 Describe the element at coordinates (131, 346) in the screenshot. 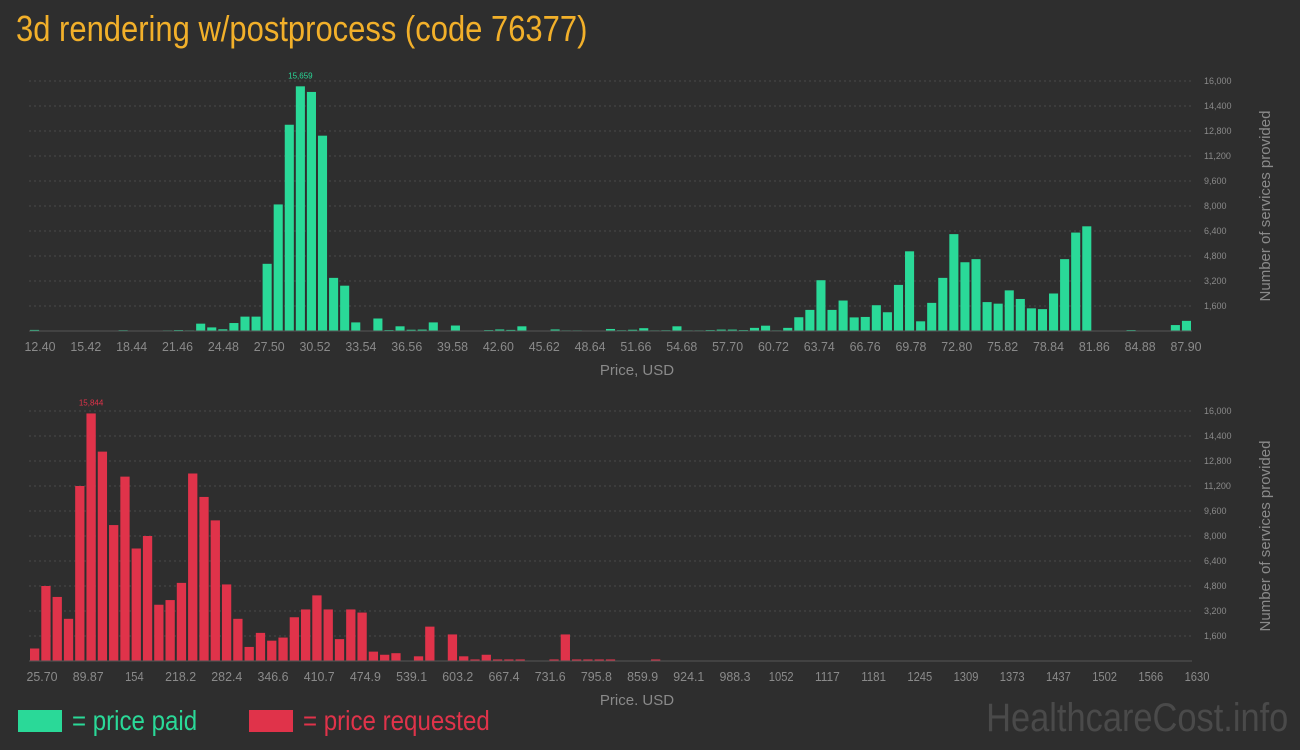

I see `paid-xtick-label: 18.44` at that location.